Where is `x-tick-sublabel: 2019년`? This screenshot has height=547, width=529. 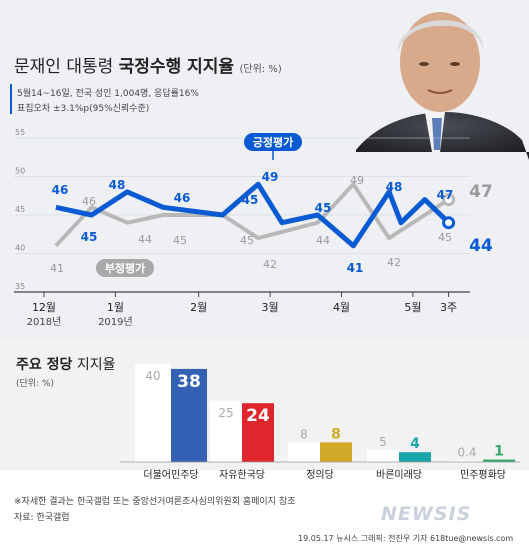 x-tick-sublabel: 2019년 is located at coordinates (115, 322).